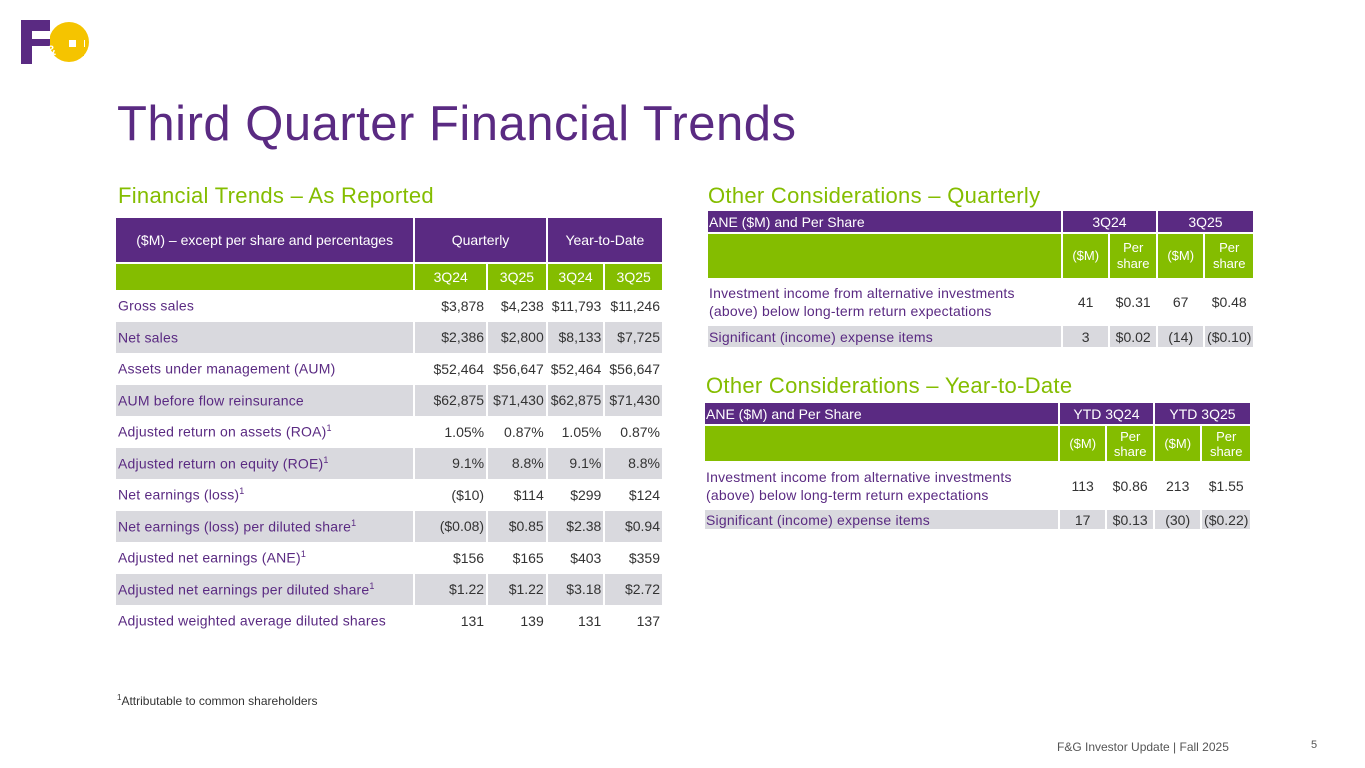  I want to click on cell: $0.86, so click(1130, 485).